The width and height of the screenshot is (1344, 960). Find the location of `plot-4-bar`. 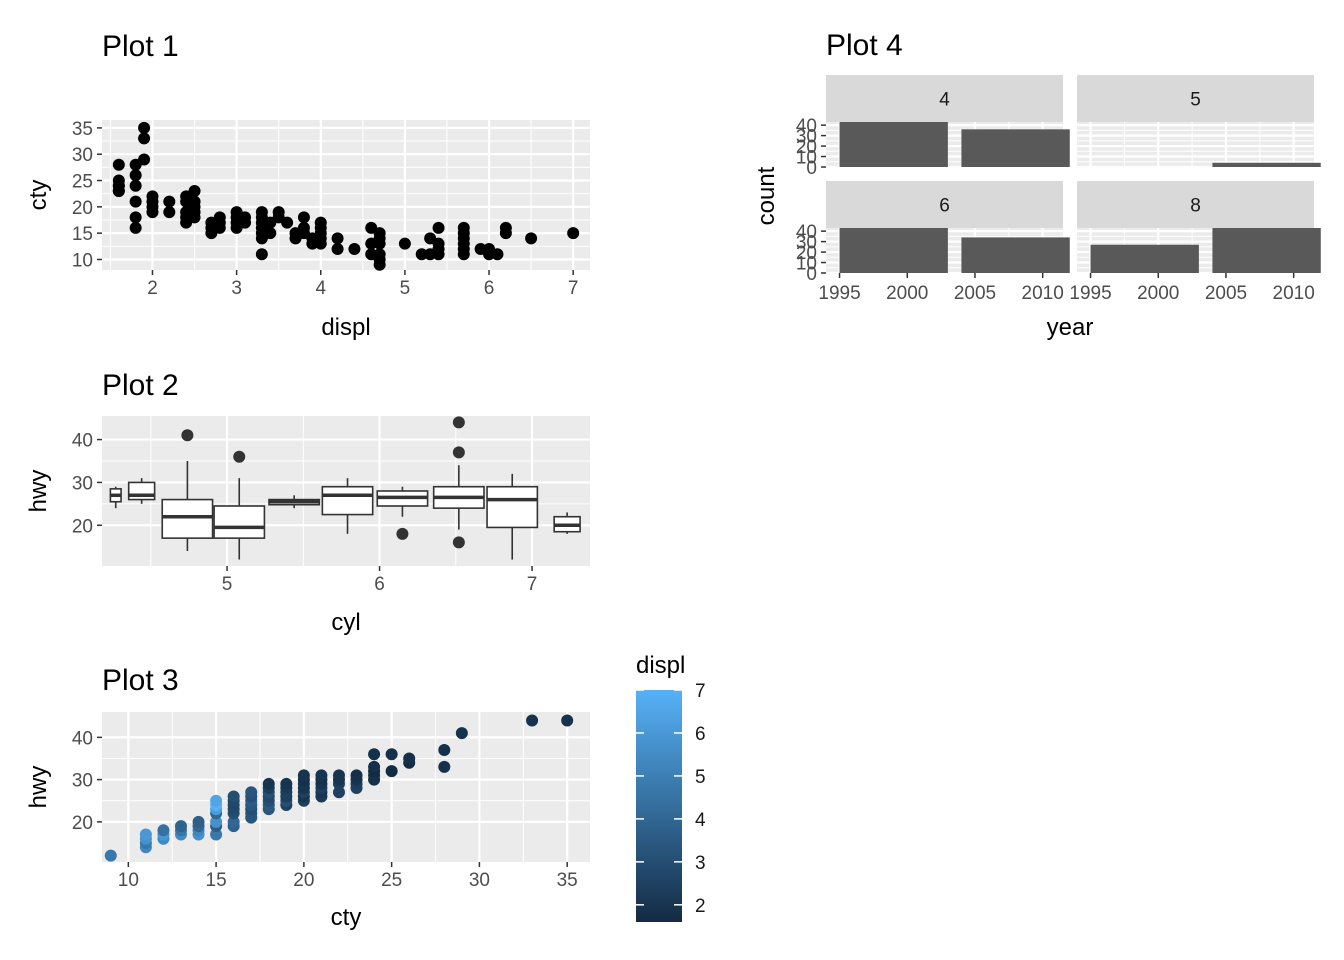

plot-4-bar is located at coordinates (893, 144).